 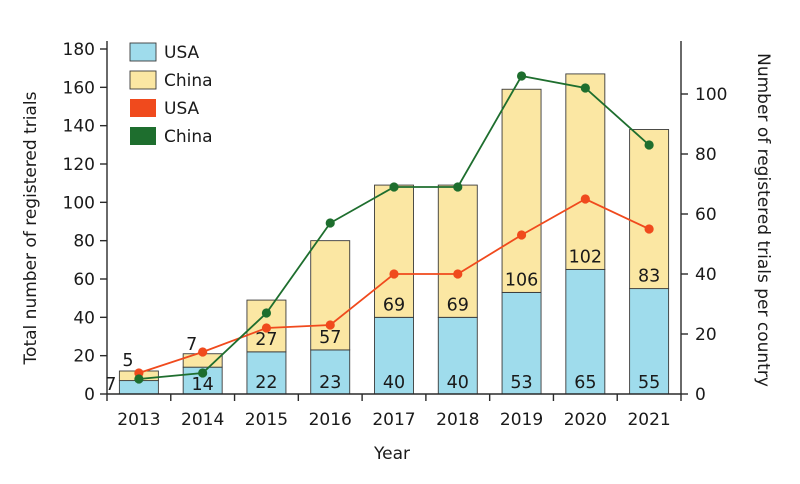 I want to click on bar-label-usa: 22, so click(x=266, y=383).